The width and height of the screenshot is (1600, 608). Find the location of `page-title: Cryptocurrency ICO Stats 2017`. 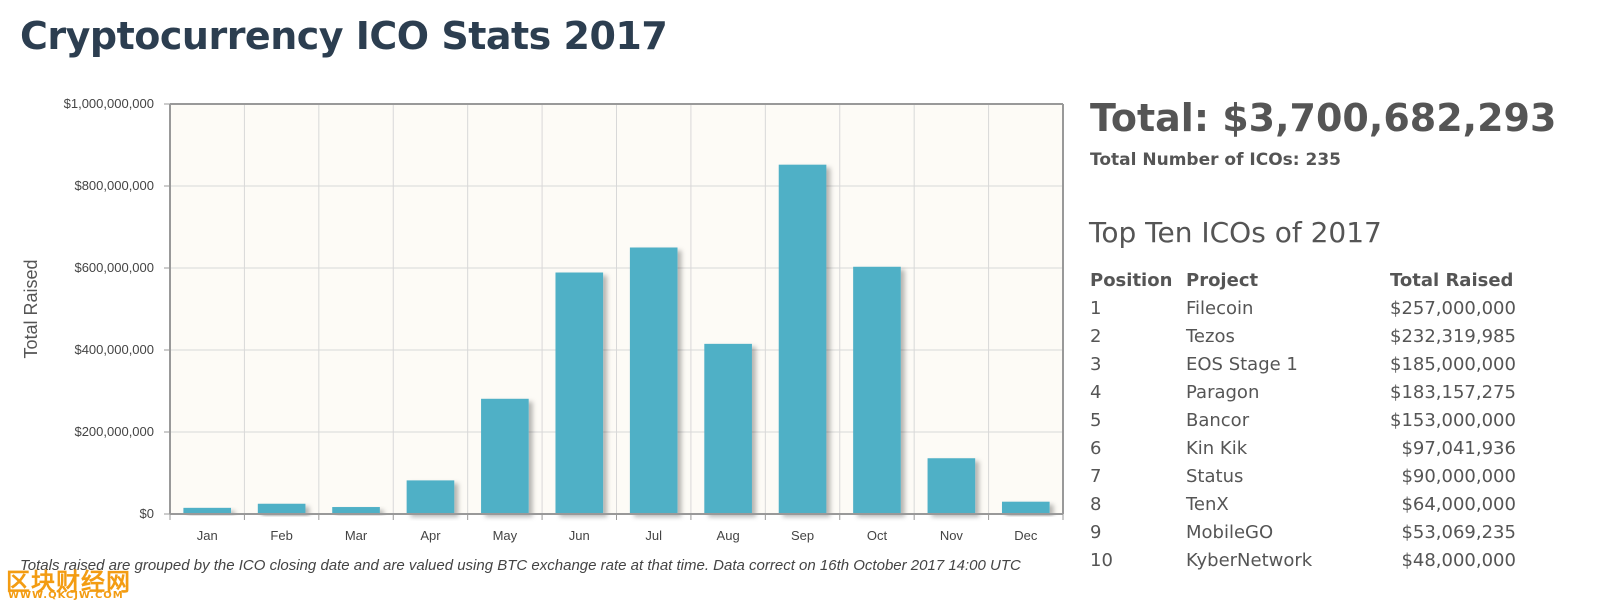

page-title: Cryptocurrency ICO Stats 2017 is located at coordinates (344, 36).